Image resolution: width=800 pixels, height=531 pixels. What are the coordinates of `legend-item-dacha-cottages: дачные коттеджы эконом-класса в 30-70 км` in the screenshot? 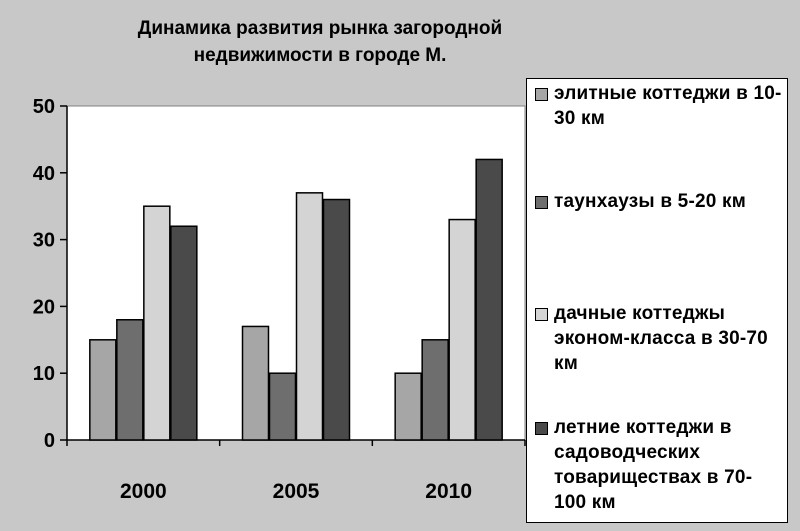 It's located at (659, 338).